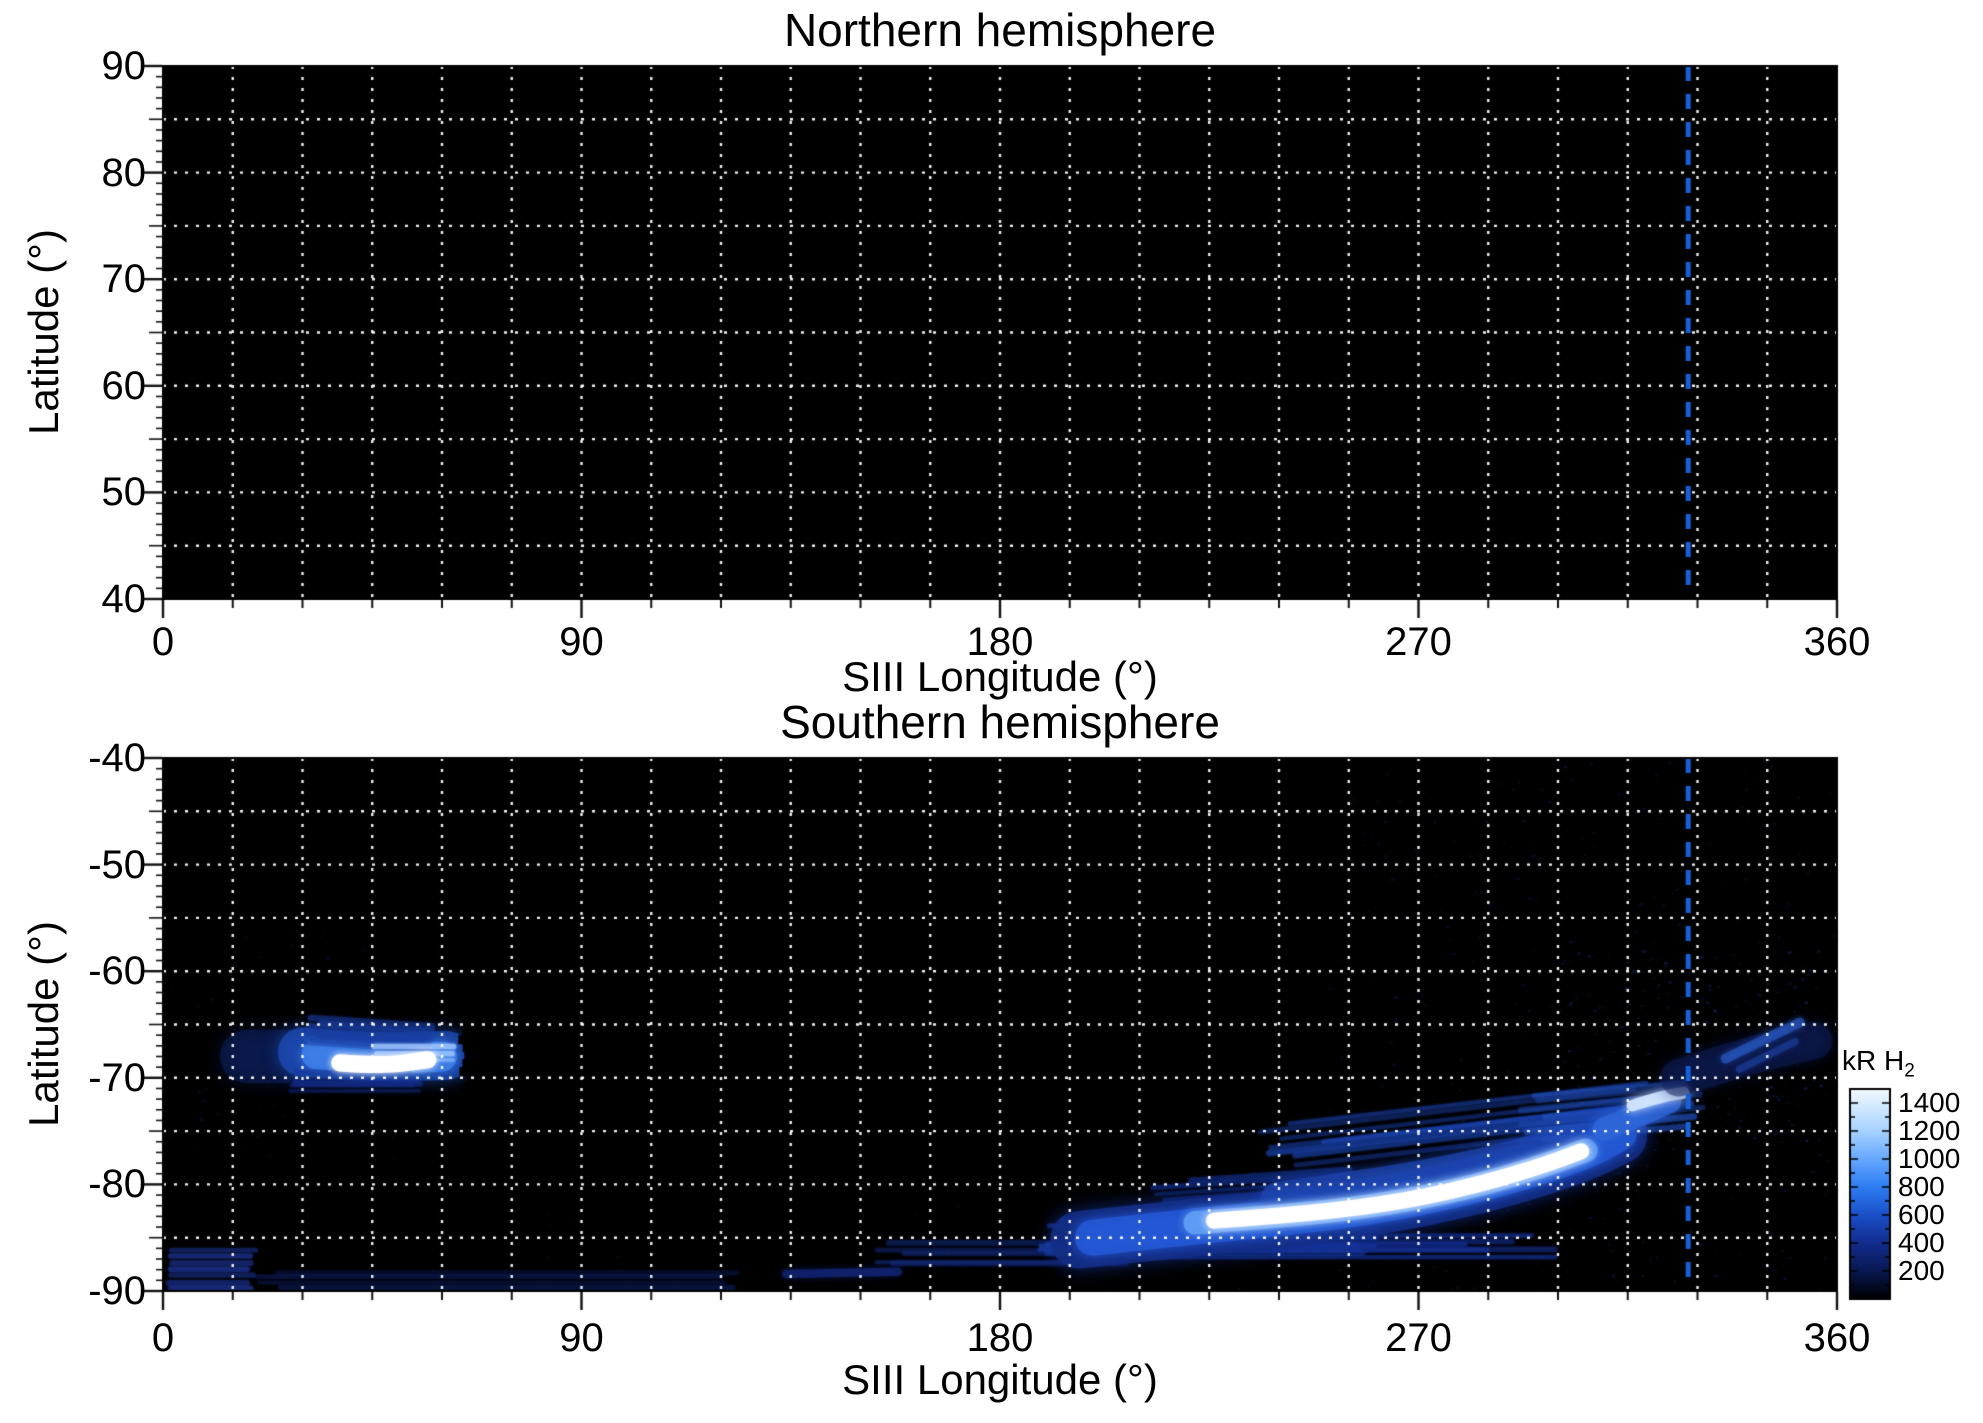 The image size is (1983, 1423). What do you see at coordinates (124, 599) in the screenshot?
I see `y-tick-label-north: 40` at bounding box center [124, 599].